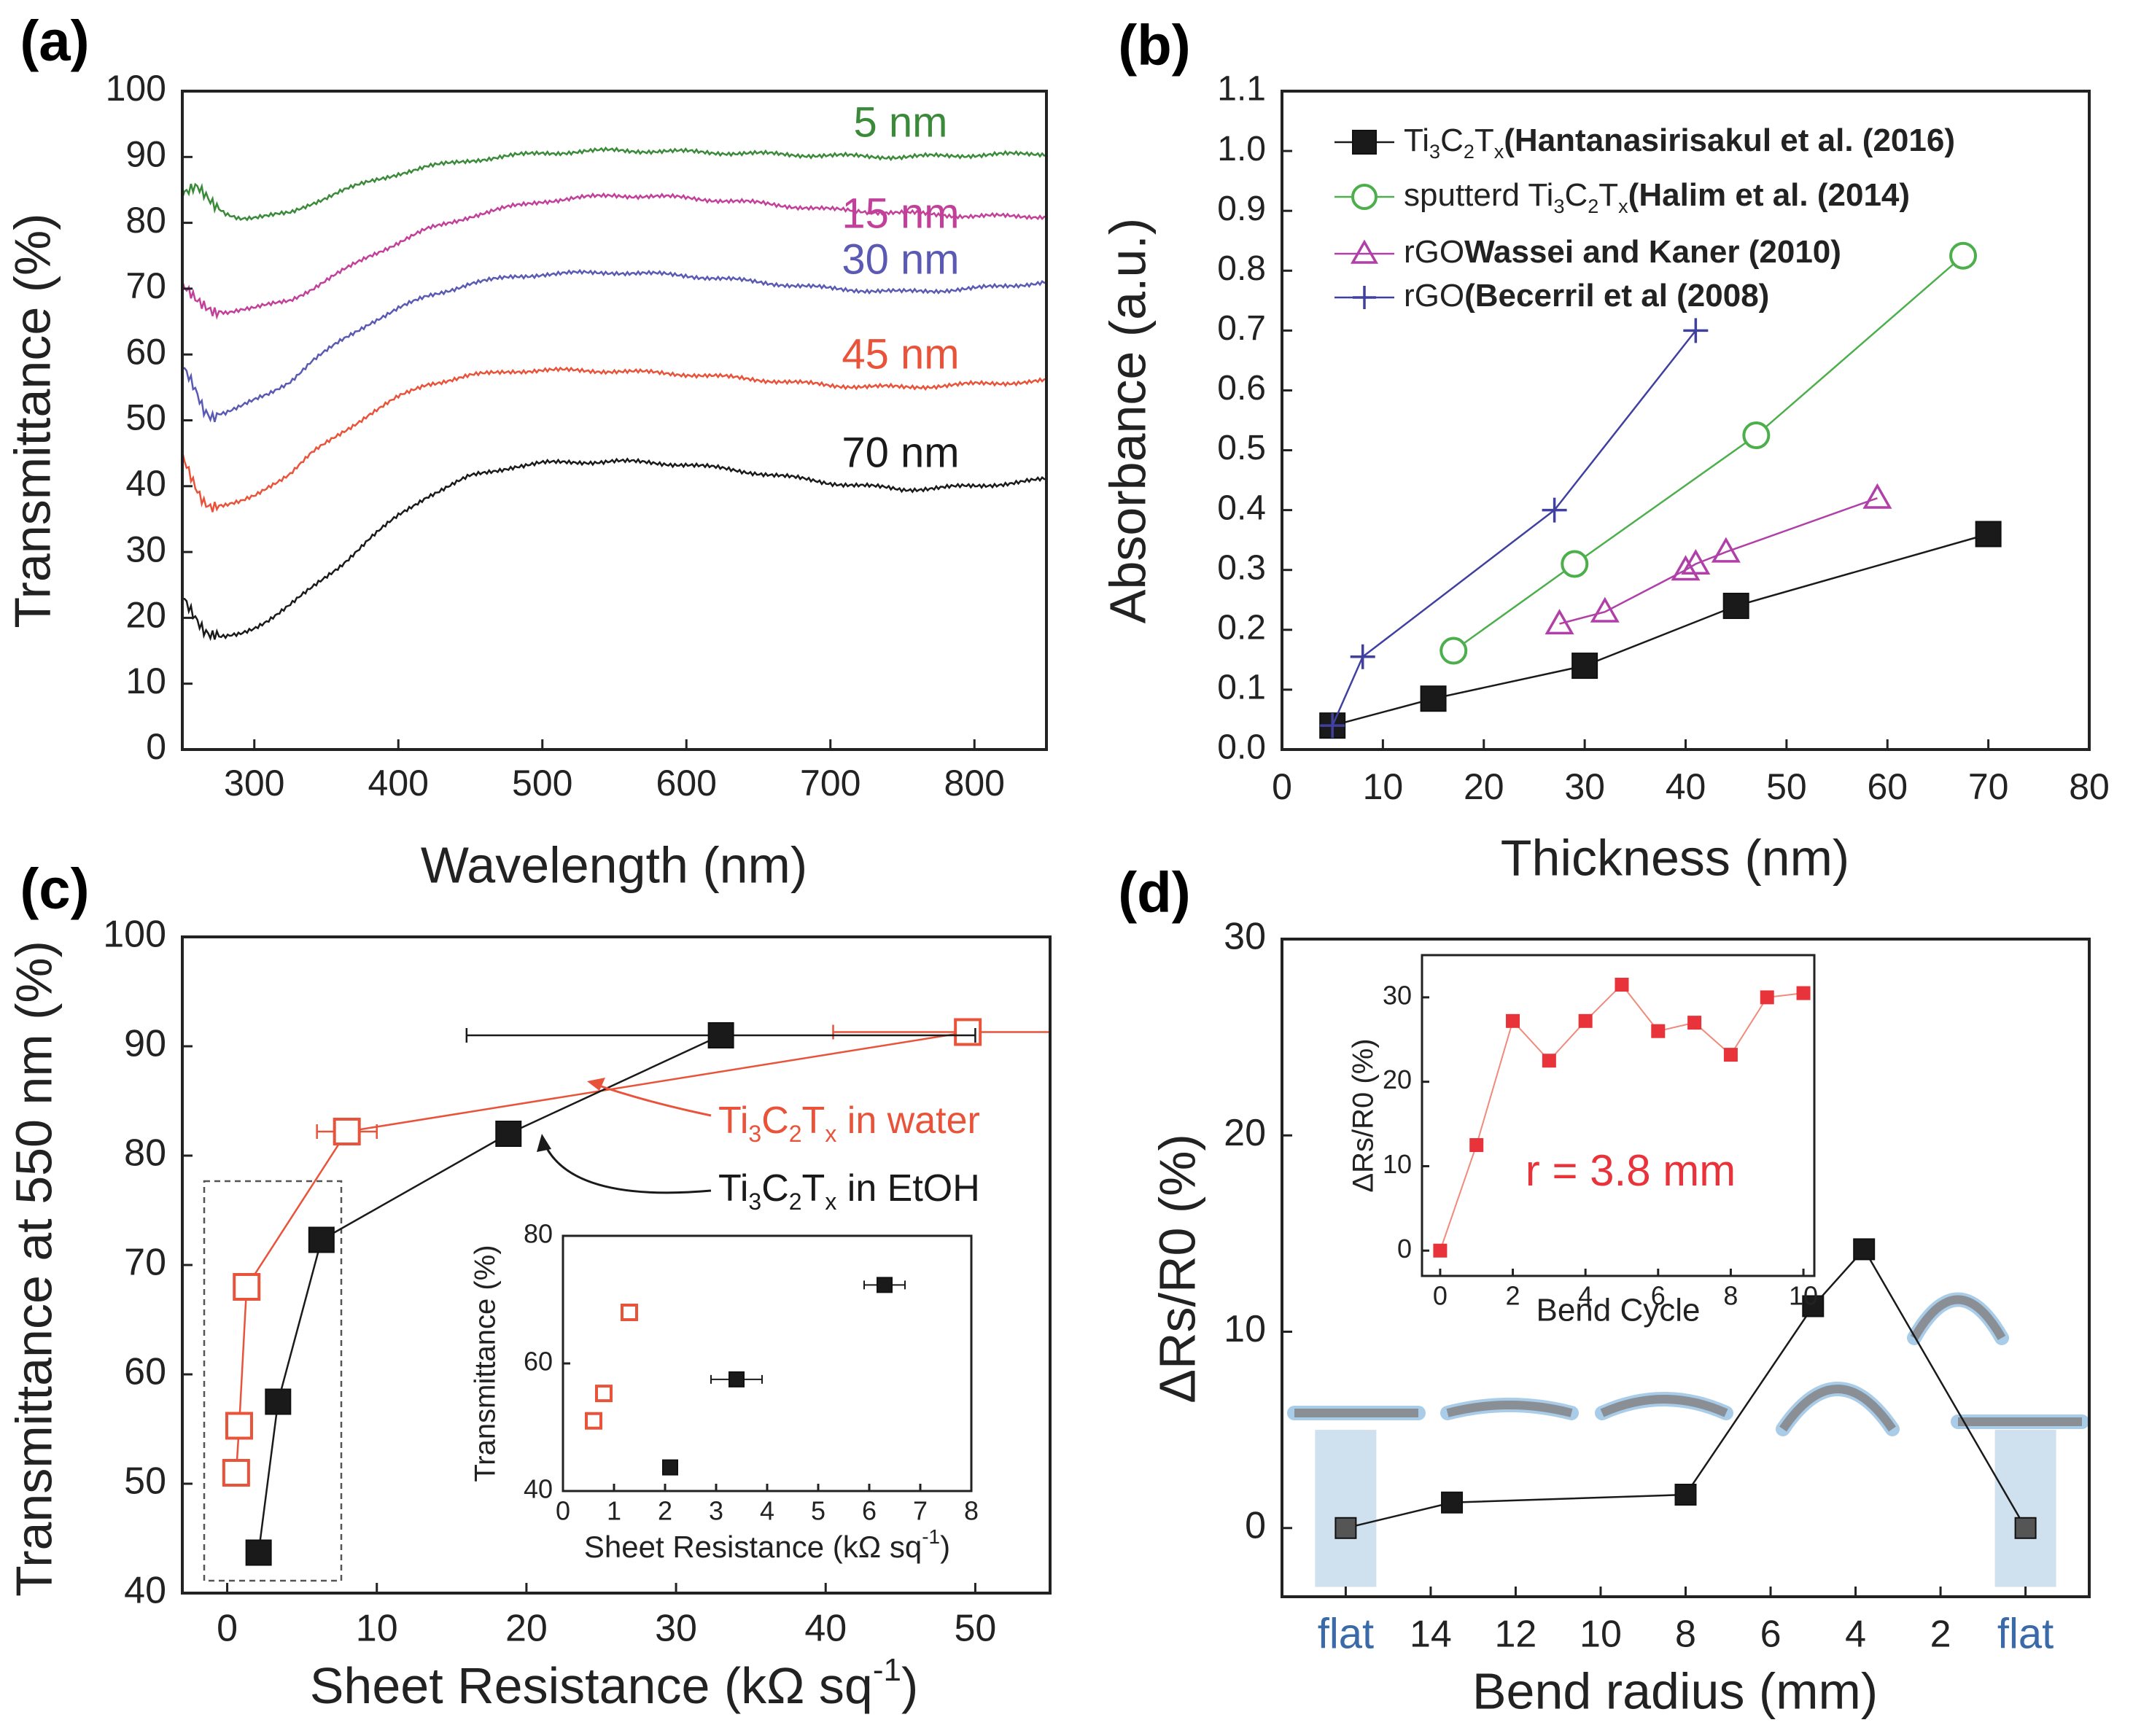 This screenshot has height=1736, width=2133. What do you see at coordinates (1652, 252) in the screenshot?
I see `legend-text-2-tail: Wassei and Kaner (2010)` at bounding box center [1652, 252].